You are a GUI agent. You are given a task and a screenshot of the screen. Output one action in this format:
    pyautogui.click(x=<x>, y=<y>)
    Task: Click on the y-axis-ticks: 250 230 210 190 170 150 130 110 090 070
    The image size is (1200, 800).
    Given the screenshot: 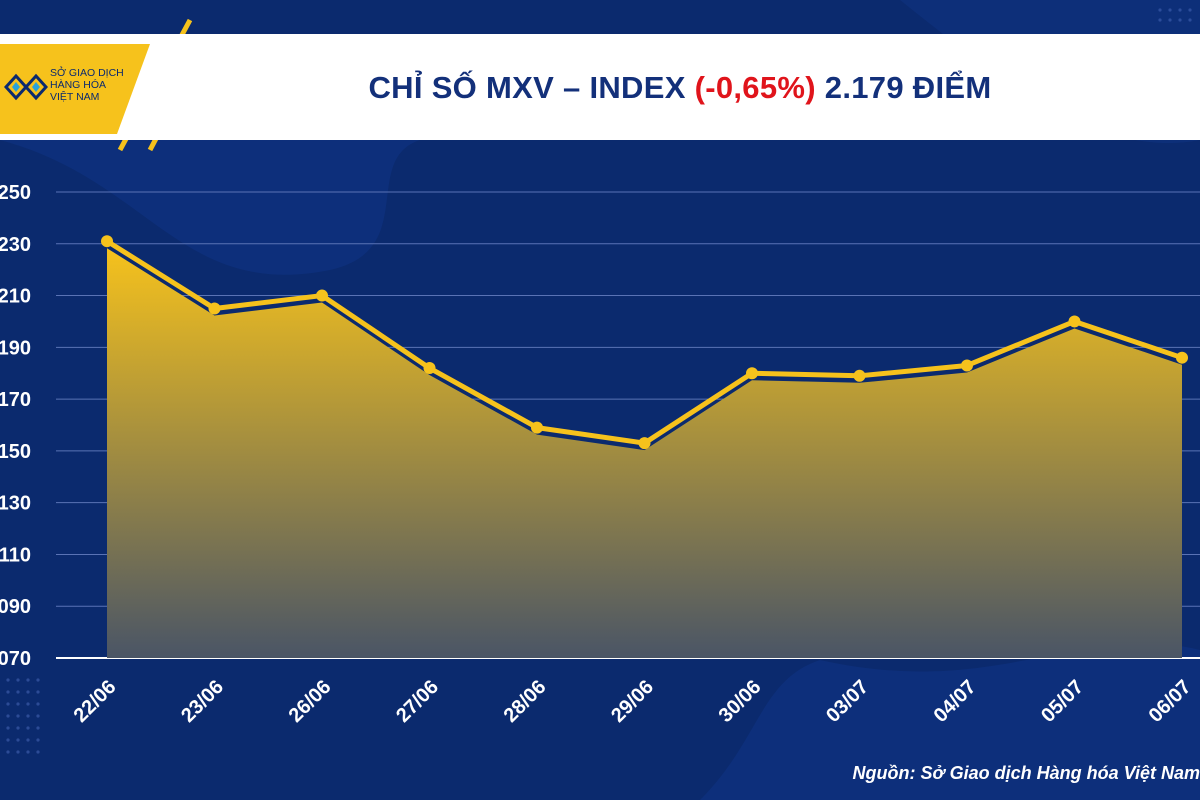 What is the action you would take?
    pyautogui.click(x=15, y=426)
    